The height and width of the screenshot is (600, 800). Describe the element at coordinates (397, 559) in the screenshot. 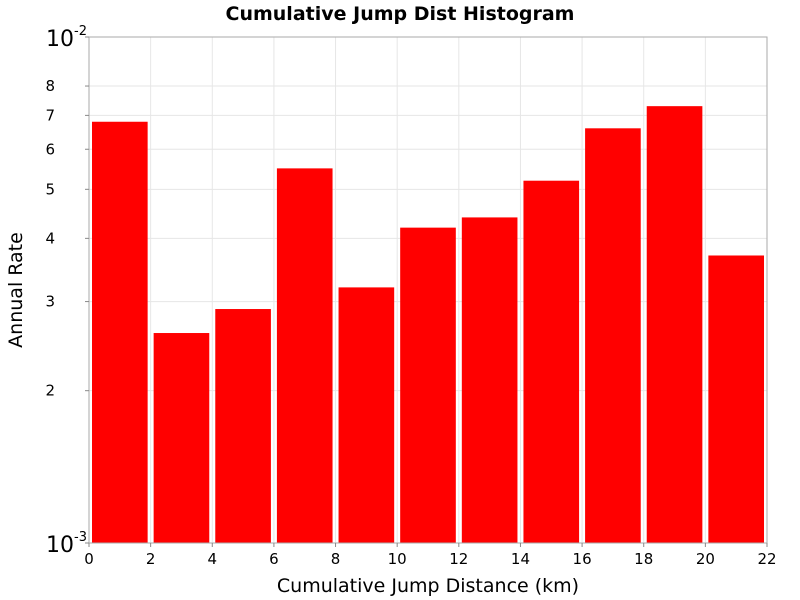

I see `x-tick-label: 10` at that location.